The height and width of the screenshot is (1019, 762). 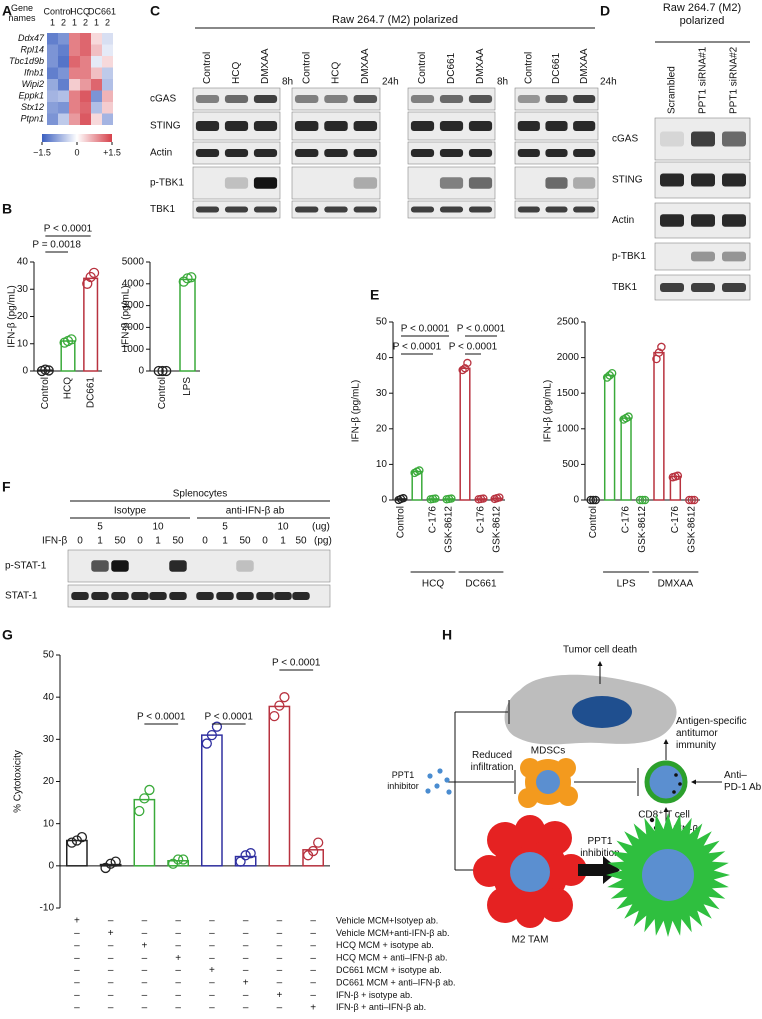 I want to click on y-tick-label: 0, so click(x=51, y=865).